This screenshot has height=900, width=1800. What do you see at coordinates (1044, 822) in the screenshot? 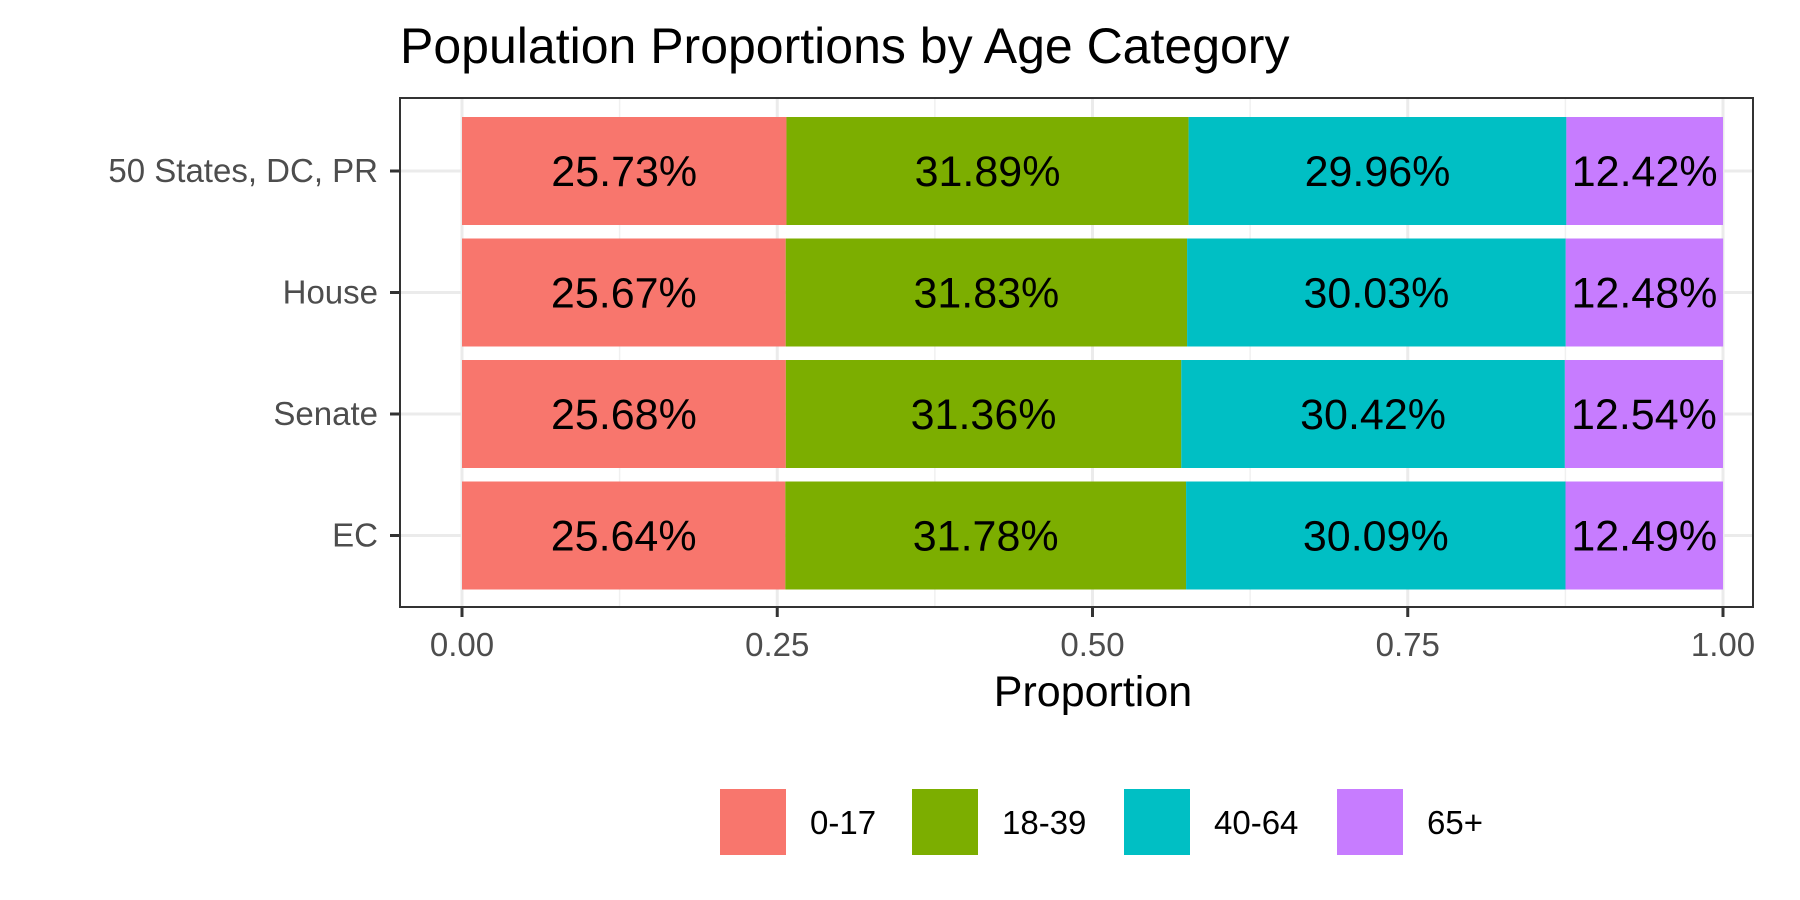
I see `legend-label: 18-39` at bounding box center [1044, 822].